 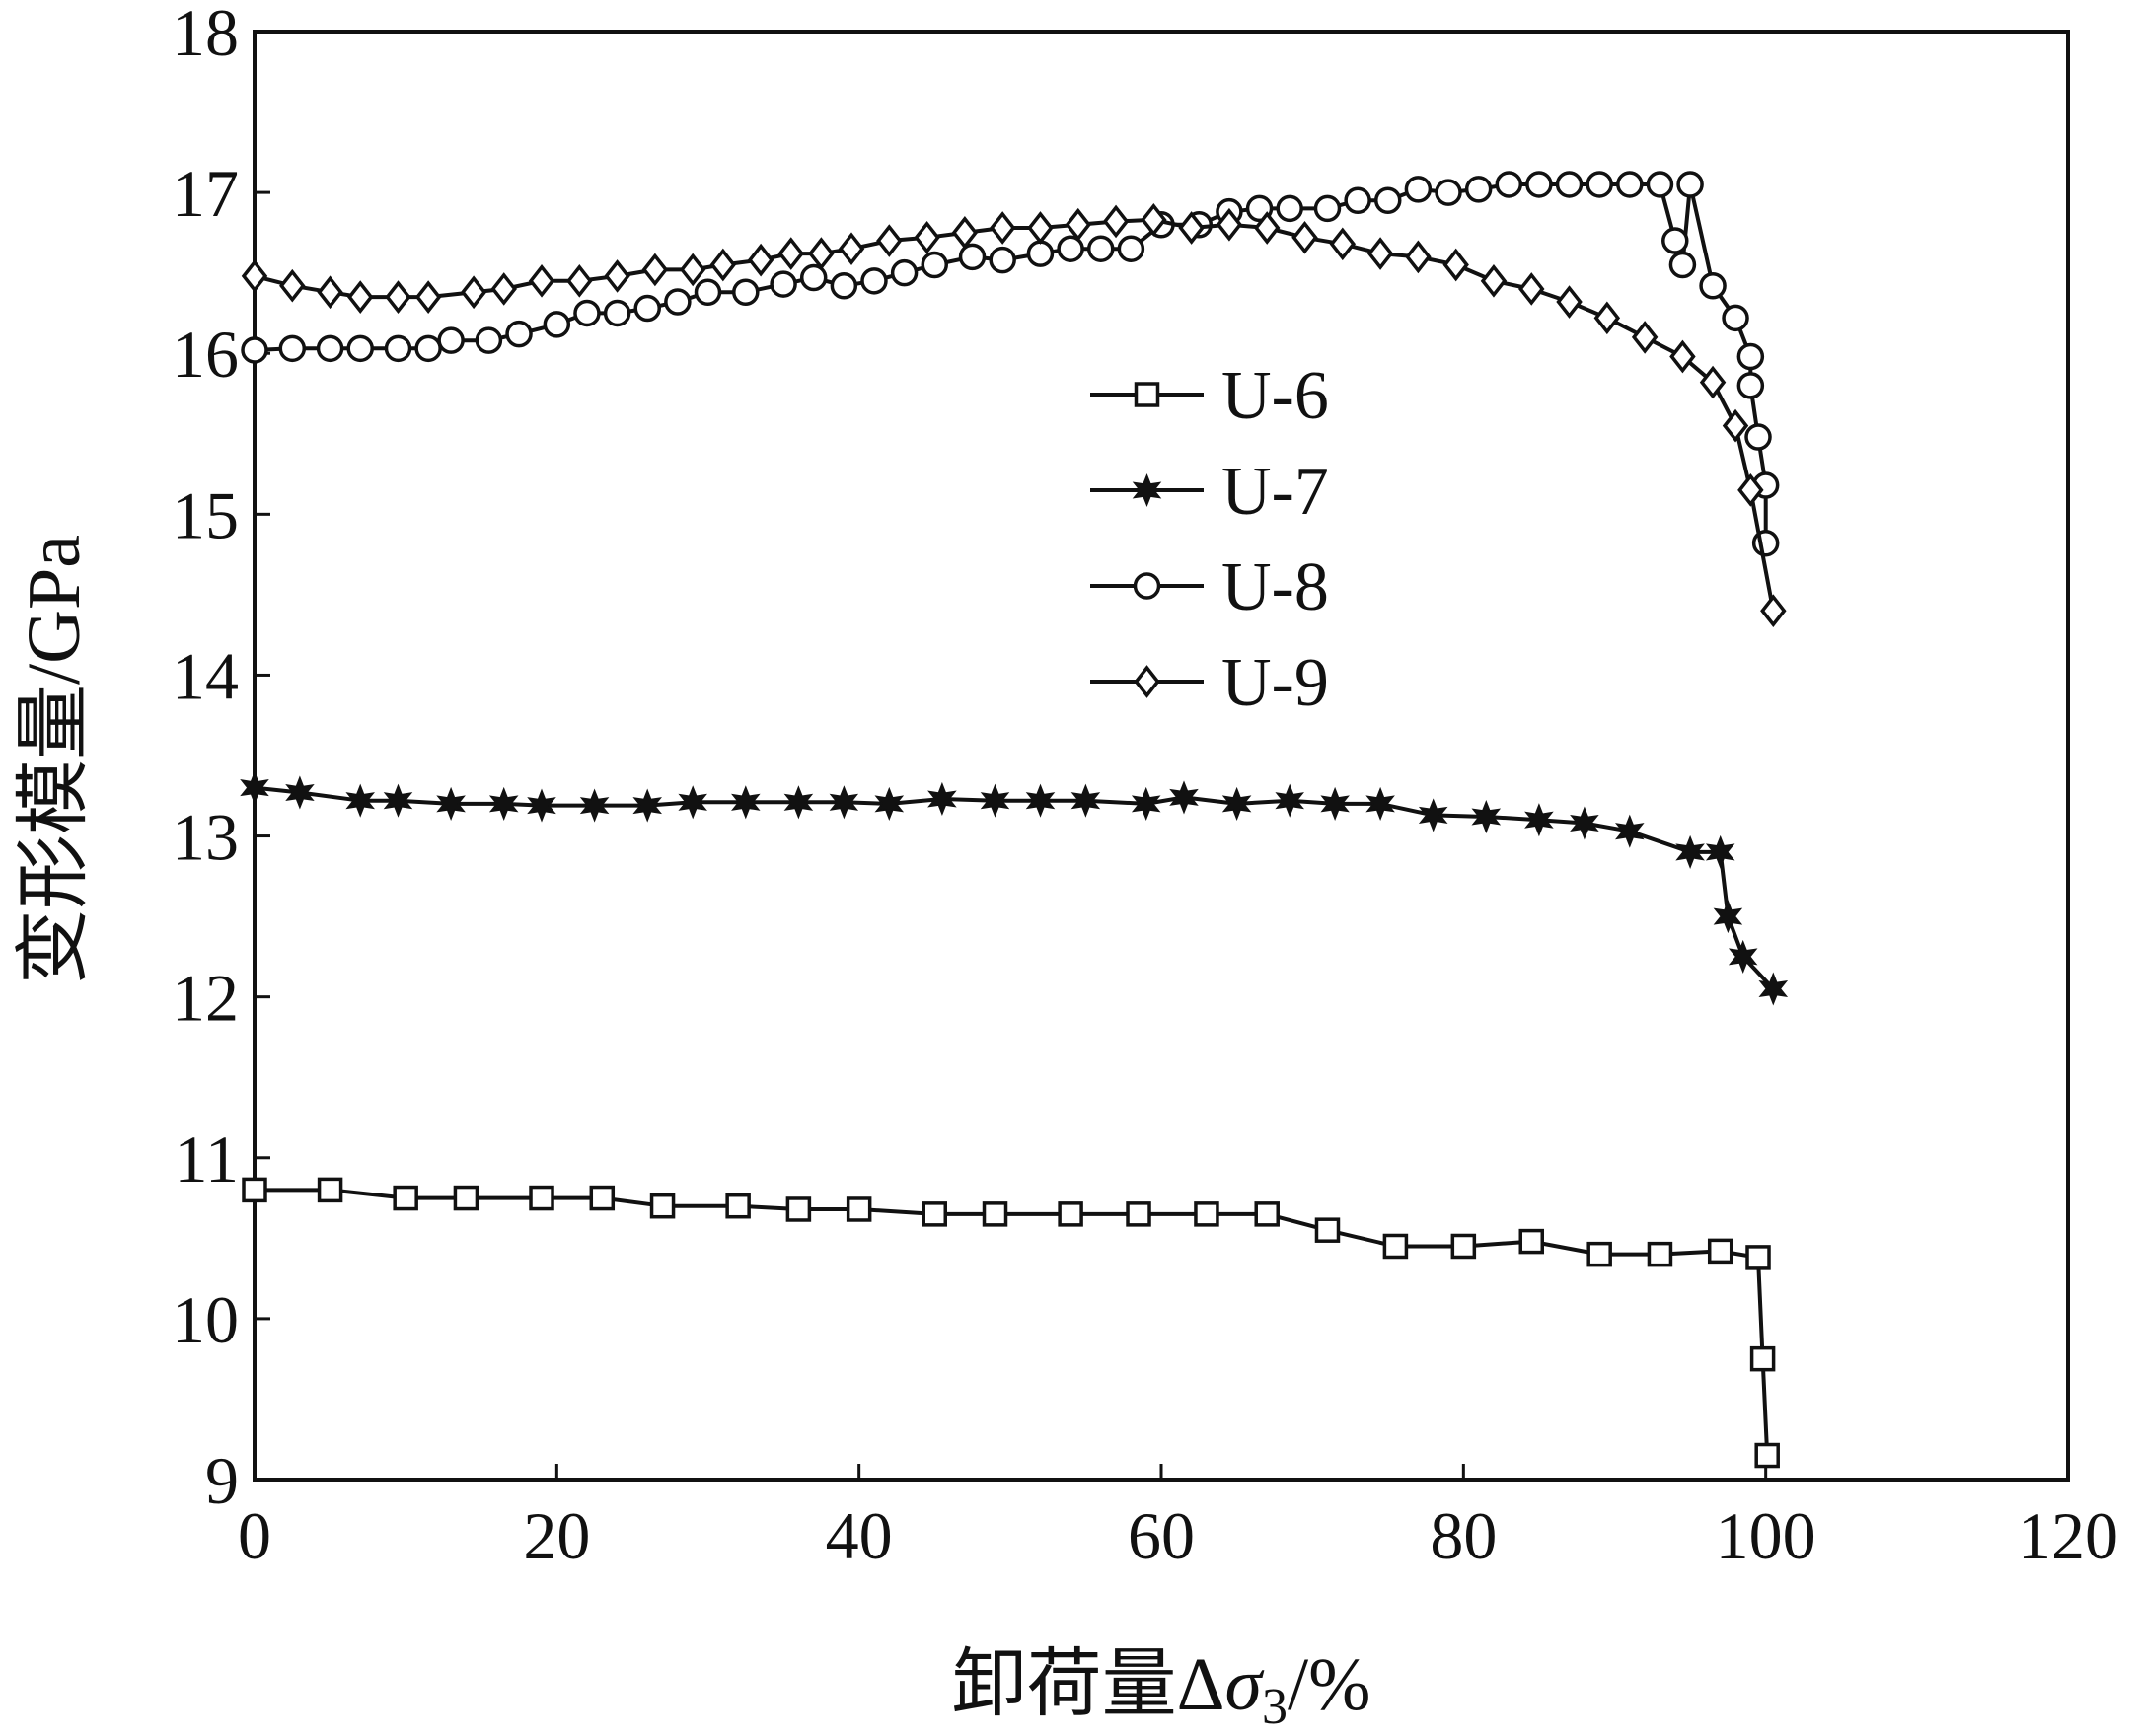 What do you see at coordinates (205, 514) in the screenshot?
I see `y-tick-label: 15` at bounding box center [205, 514].